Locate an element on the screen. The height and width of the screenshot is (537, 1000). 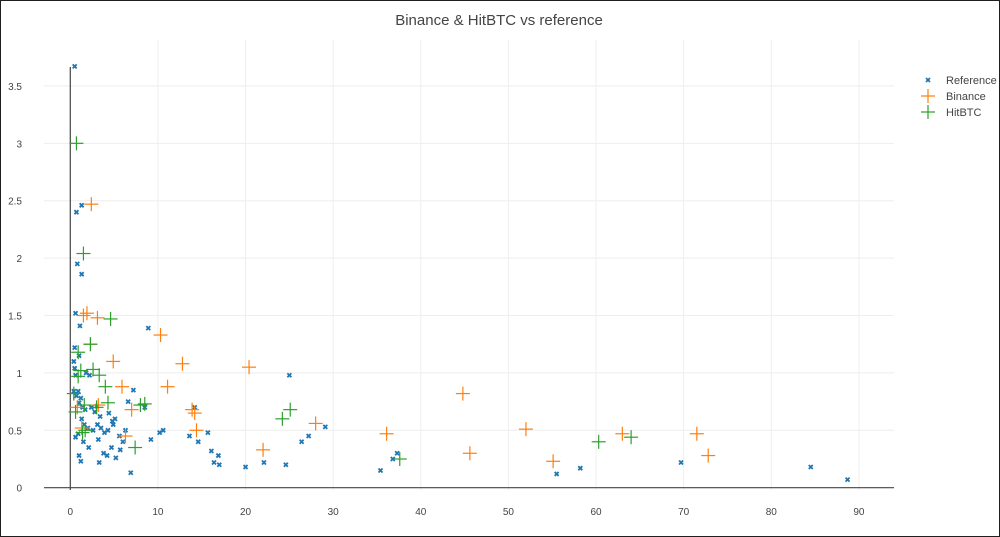
legend-hitbtc-label: HitBTC is located at coordinates (964, 113).